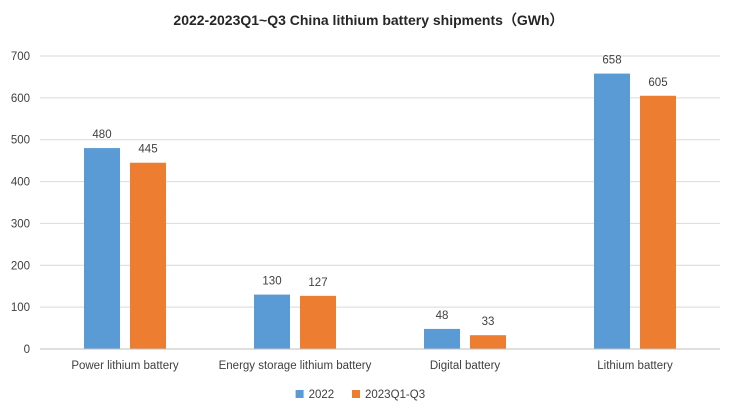  I want to click on bar-2023q1-q3-digital-battery, so click(488, 342).